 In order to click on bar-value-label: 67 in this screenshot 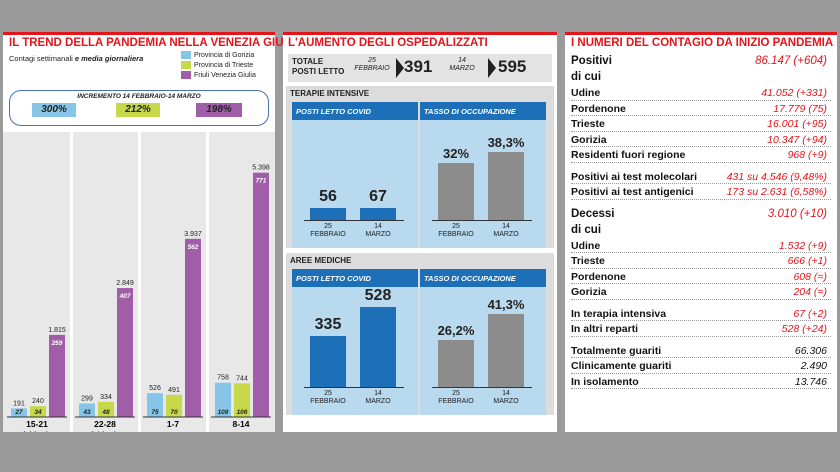, I will do `click(378, 196)`.